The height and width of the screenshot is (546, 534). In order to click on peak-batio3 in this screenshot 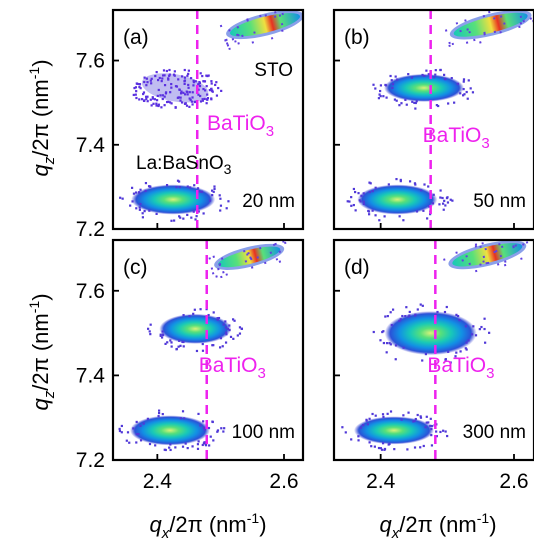, I will do `click(177, 88)`.